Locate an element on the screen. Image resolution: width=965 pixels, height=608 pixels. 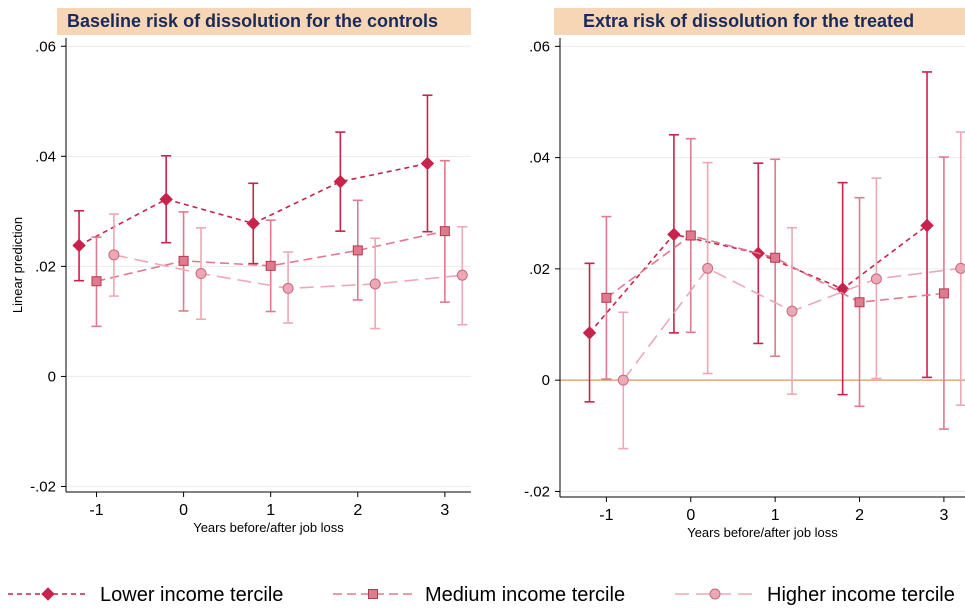
y-axis-label: Linear prediction is located at coordinates (17, 265).